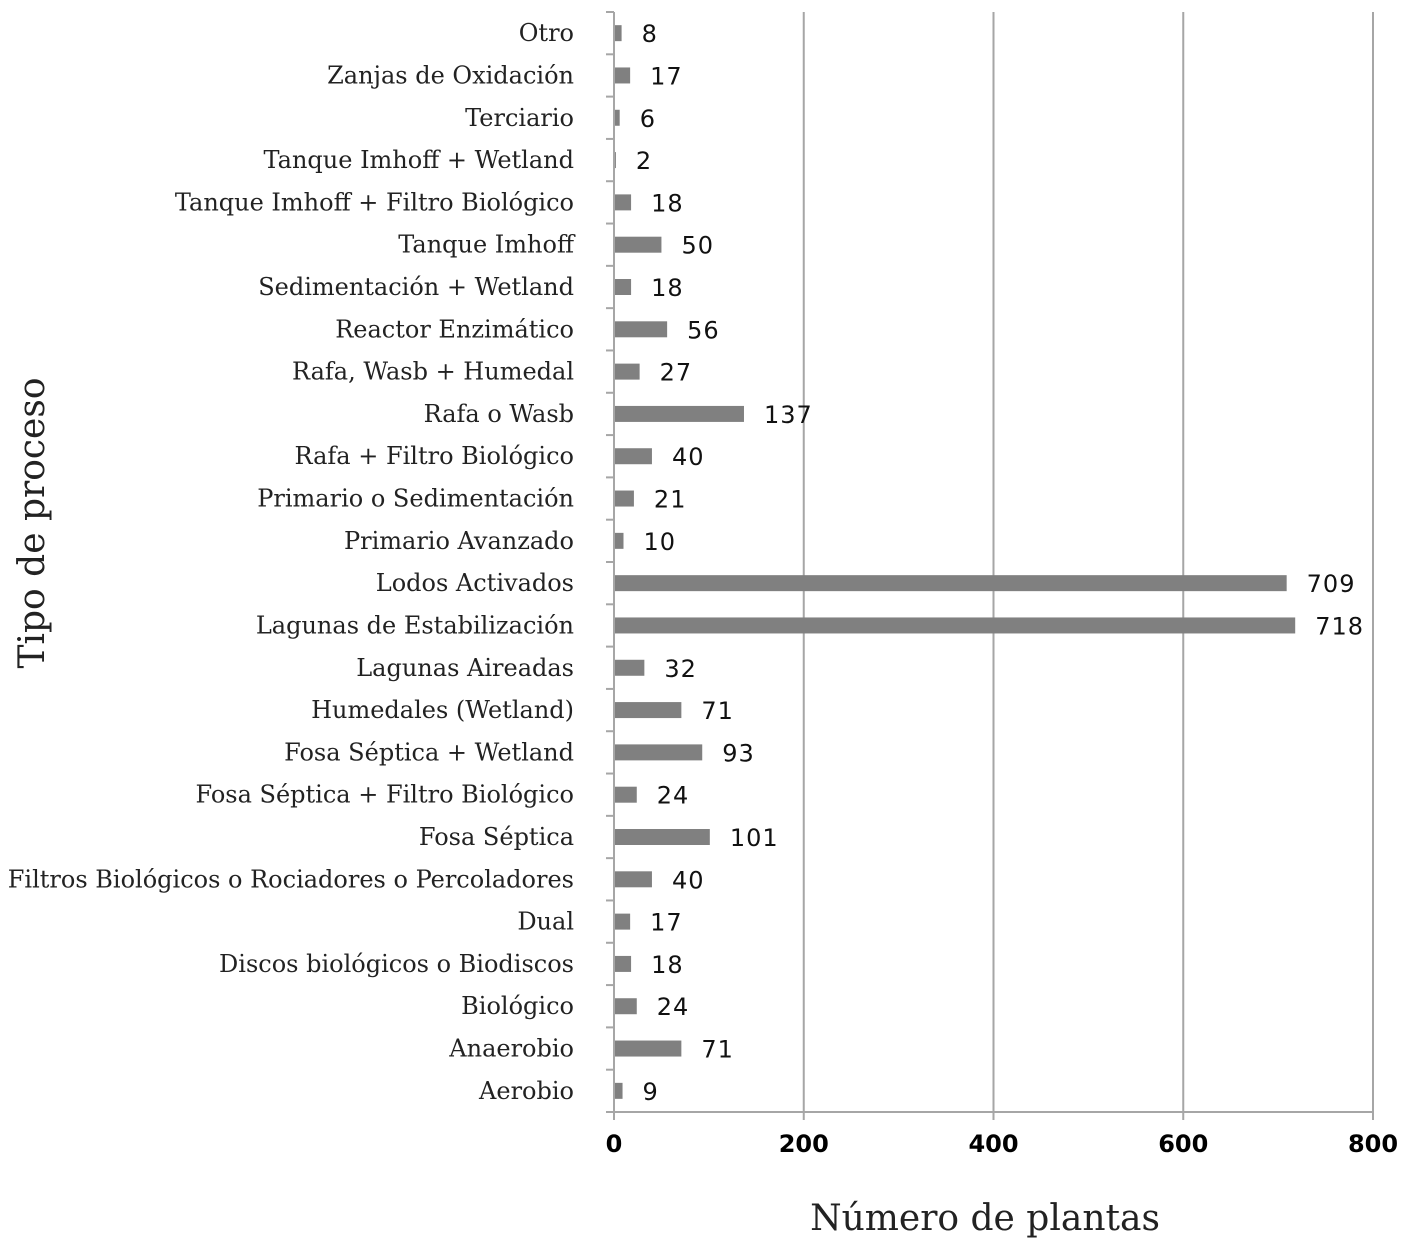 This screenshot has width=1404, height=1241. I want to click on category-label: Lagunas de Estabilización, so click(415, 625).